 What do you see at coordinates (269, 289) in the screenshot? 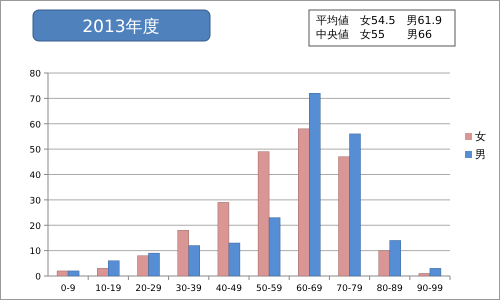
I see `x-tick-label: 50-59` at bounding box center [269, 289].